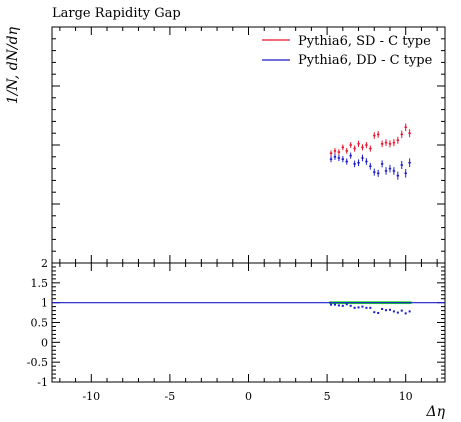 Image resolution: width=461 pixels, height=422 pixels. What do you see at coordinates (327, 396) in the screenshot?
I see `x-tick-label: 5` at bounding box center [327, 396].